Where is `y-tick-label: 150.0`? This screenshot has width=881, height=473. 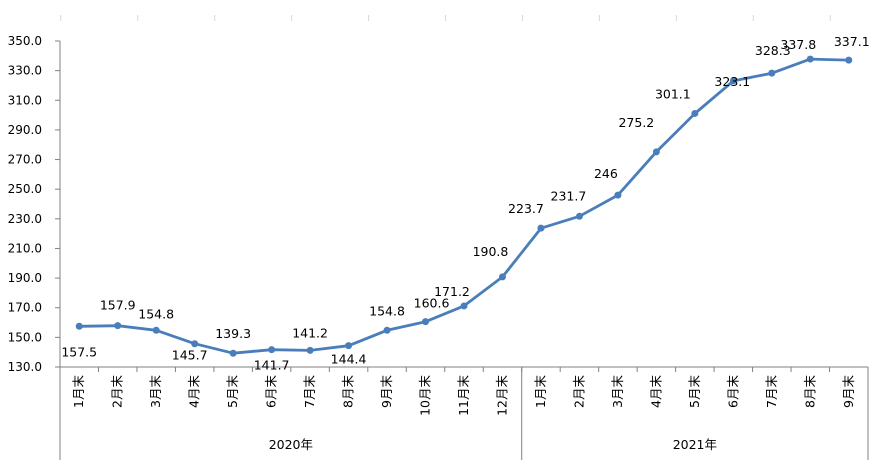 y-tick-label: 150.0 is located at coordinates (25, 337).